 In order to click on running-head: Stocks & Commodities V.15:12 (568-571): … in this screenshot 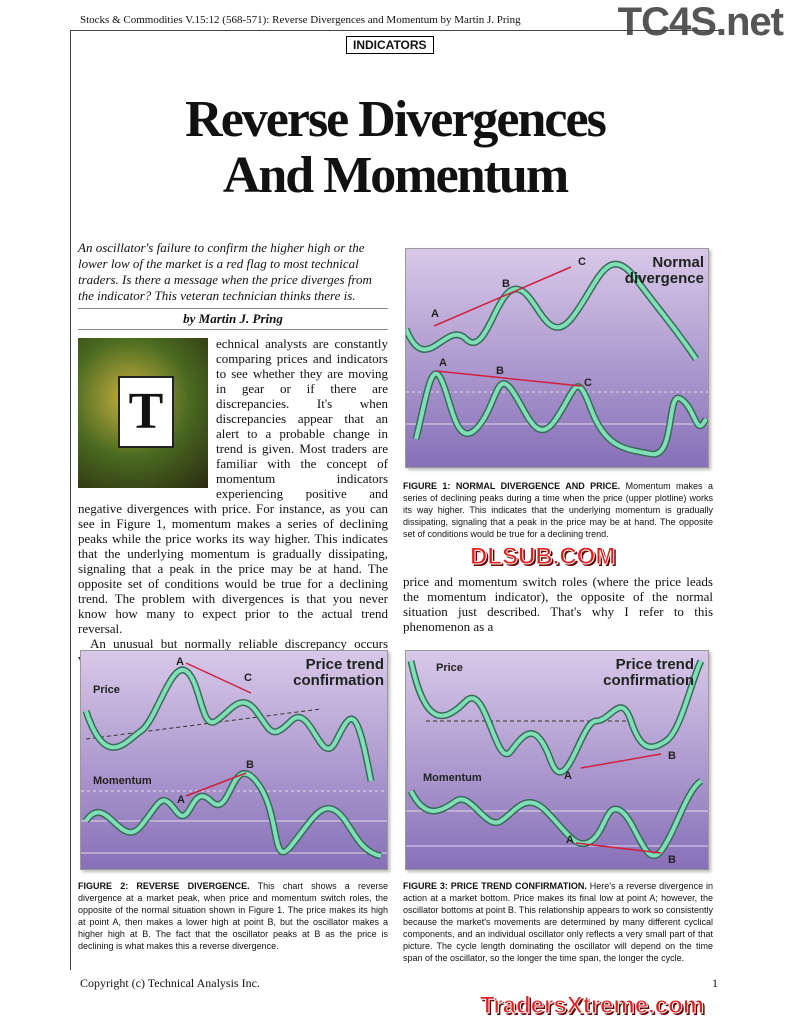, I will do `click(300, 20)`.